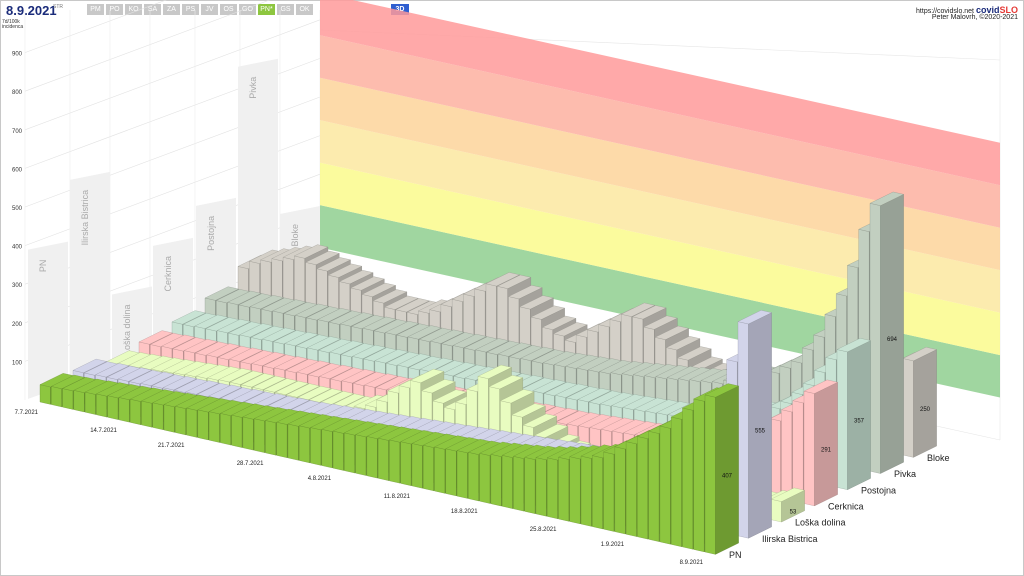 This screenshot has width=1024, height=576. I want to click on value-label: 694, so click(892, 340).